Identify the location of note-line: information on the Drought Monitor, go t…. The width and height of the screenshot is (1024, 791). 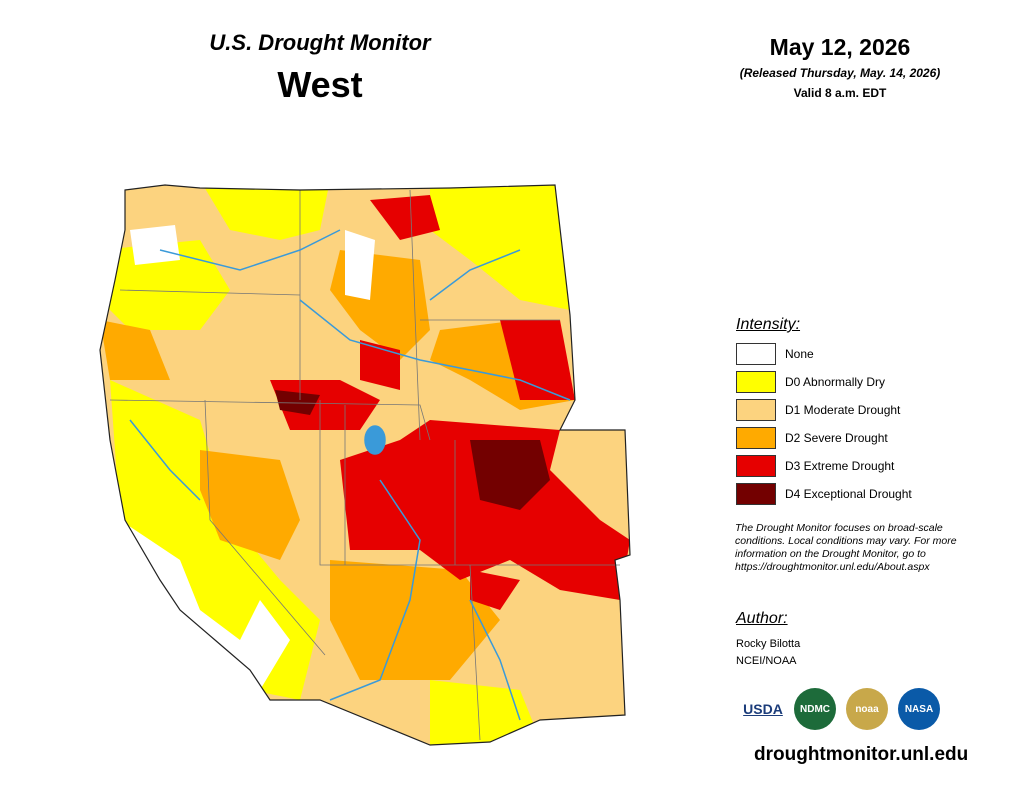
(830, 554).